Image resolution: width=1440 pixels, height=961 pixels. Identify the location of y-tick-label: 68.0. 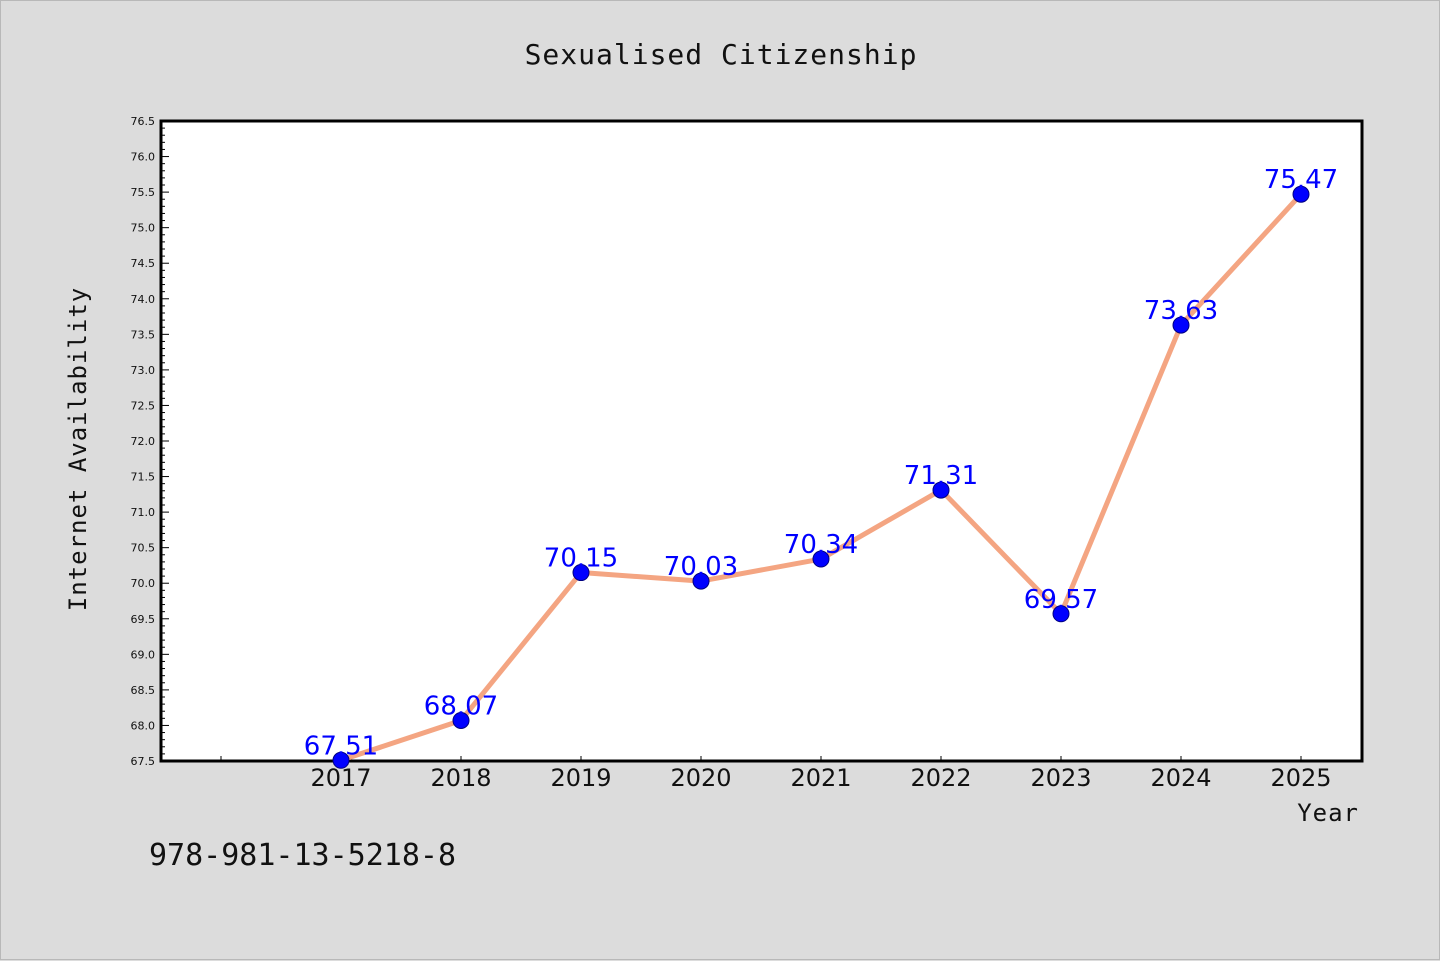
(143, 725).